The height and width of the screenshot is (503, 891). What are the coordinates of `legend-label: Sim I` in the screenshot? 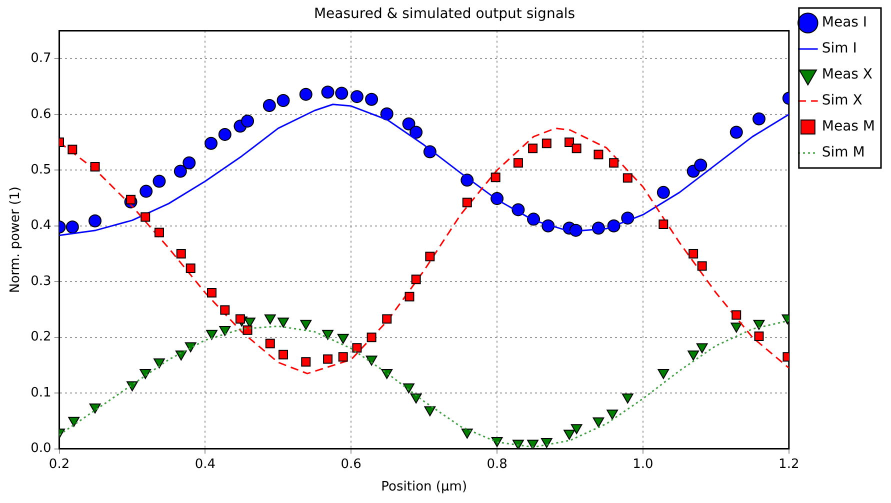 It's located at (839, 48).